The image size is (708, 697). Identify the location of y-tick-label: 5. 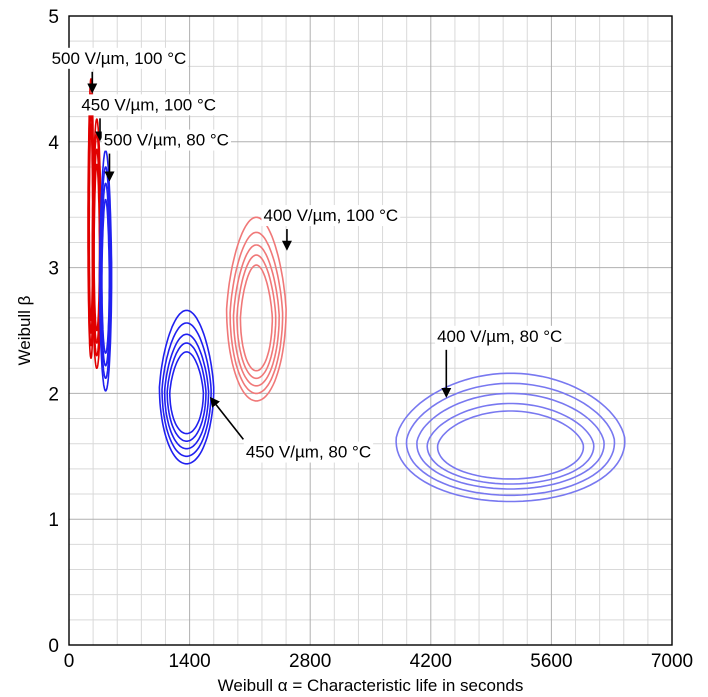
(53, 17).